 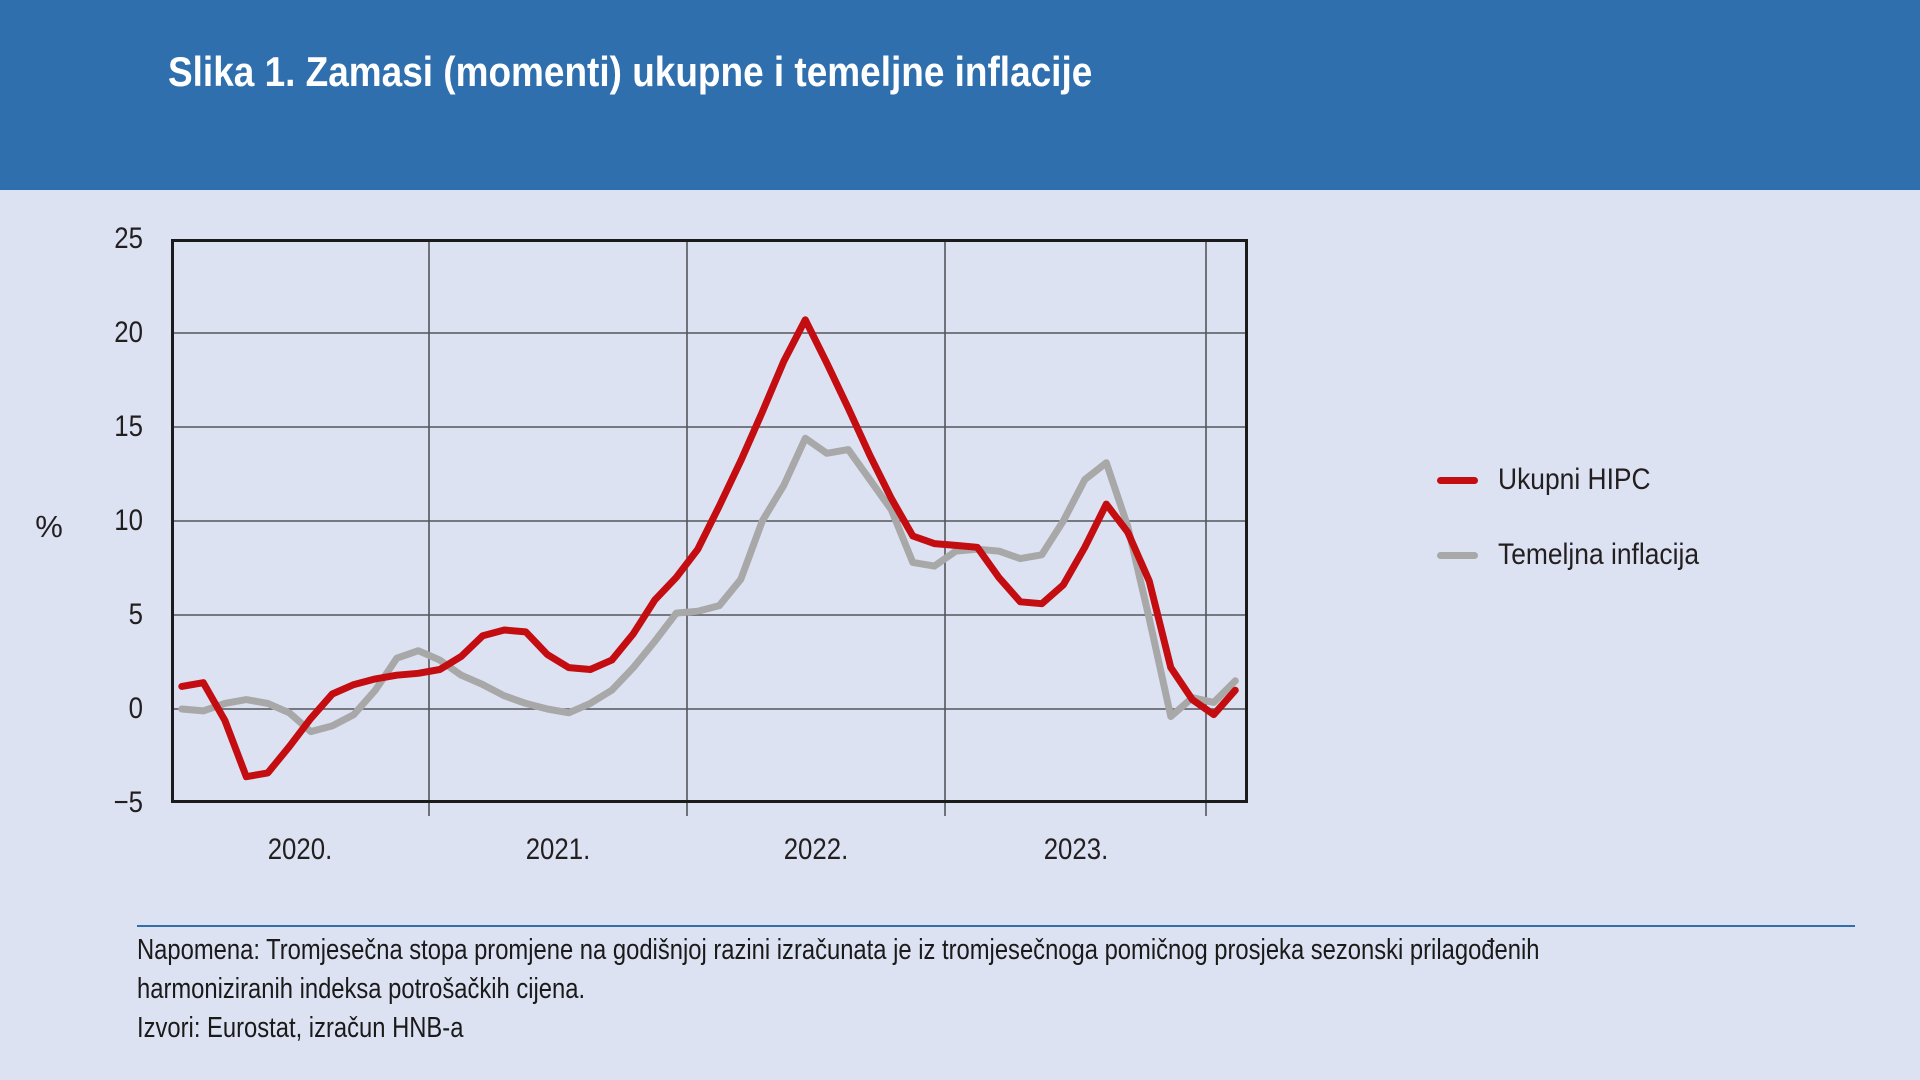 What do you see at coordinates (49, 526) in the screenshot?
I see `y-axis-unit-label: %` at bounding box center [49, 526].